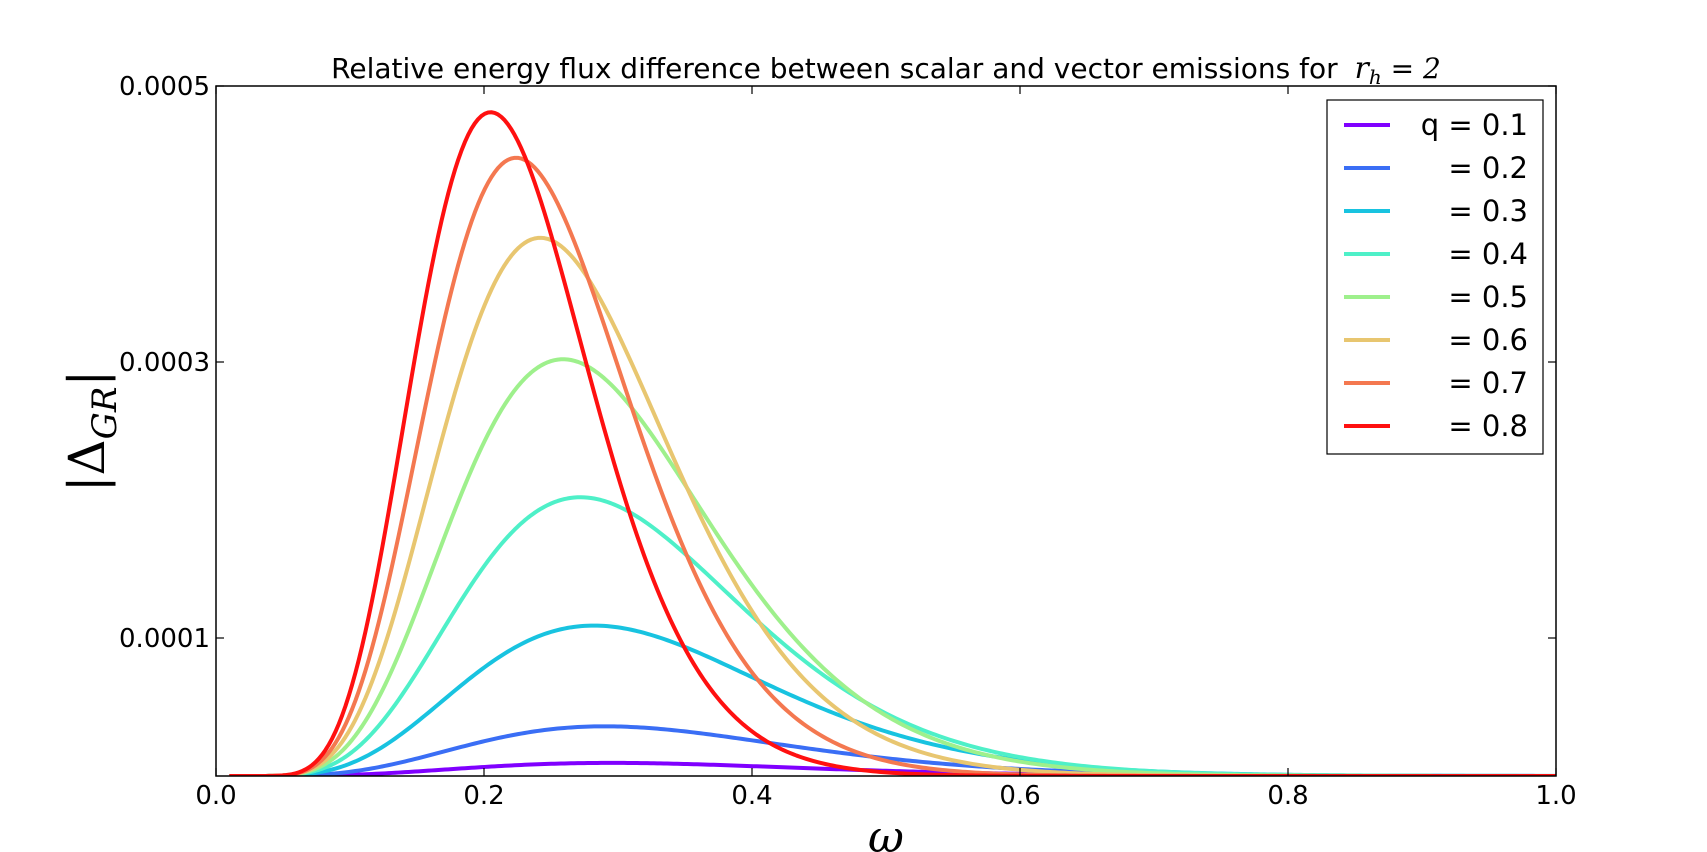 This screenshot has width=1707, height=852. I want to click on legend-label: = 0.4, so click(1488, 254).